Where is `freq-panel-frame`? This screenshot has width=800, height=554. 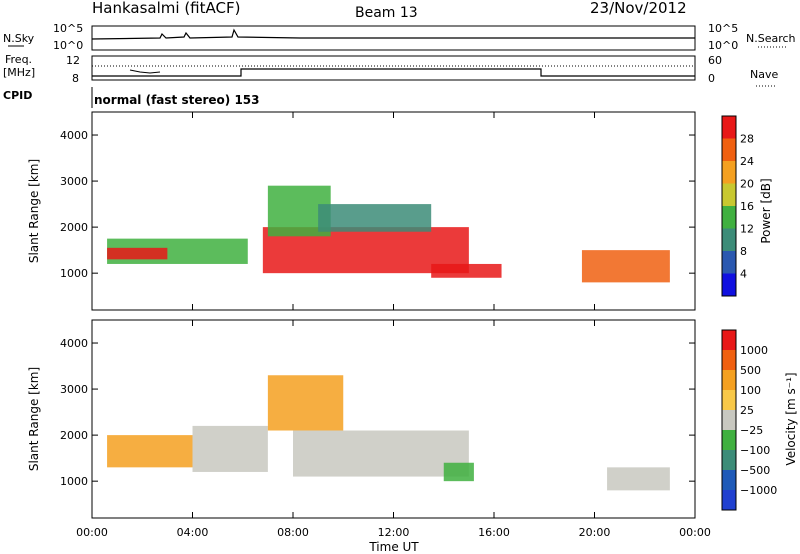
freq-panel-frame is located at coordinates (393, 68).